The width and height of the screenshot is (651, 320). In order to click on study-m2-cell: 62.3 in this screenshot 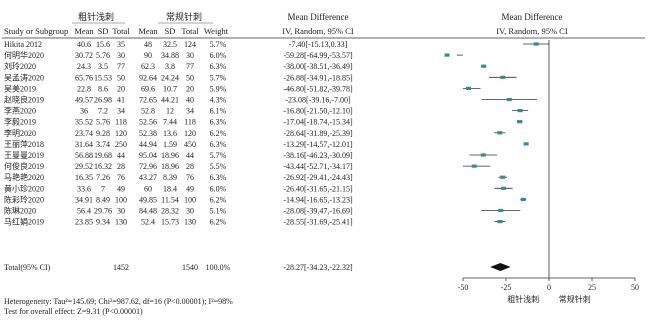, I will do `click(148, 66)`.